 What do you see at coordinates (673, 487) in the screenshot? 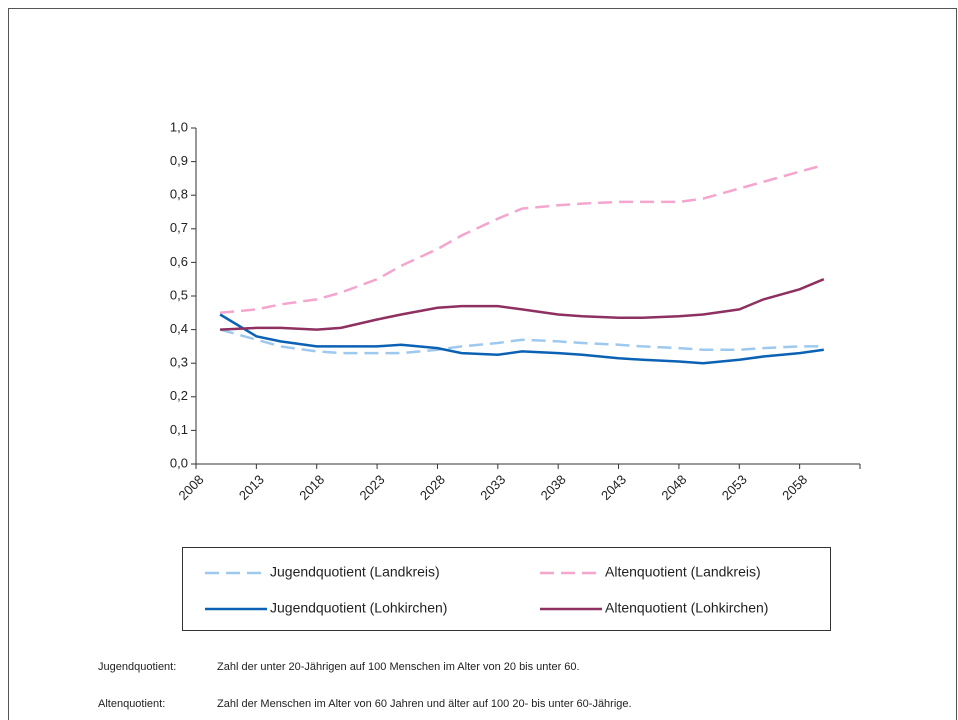
I see `x-tick-label: 2048` at bounding box center [673, 487].